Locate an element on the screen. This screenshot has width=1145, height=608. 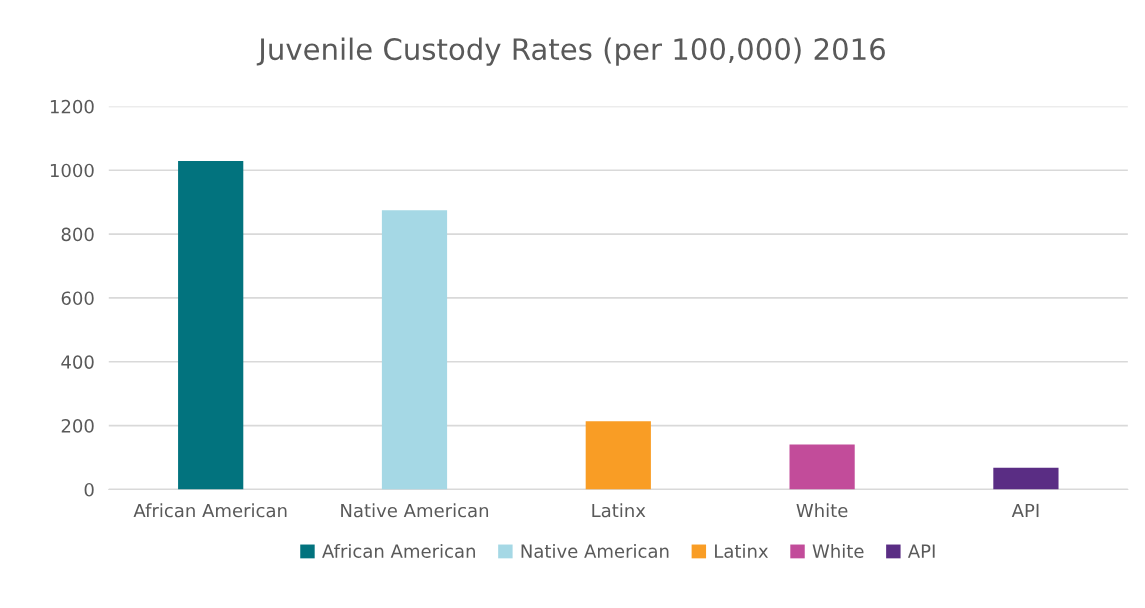
y-tick-label: 0 is located at coordinates (89, 489).